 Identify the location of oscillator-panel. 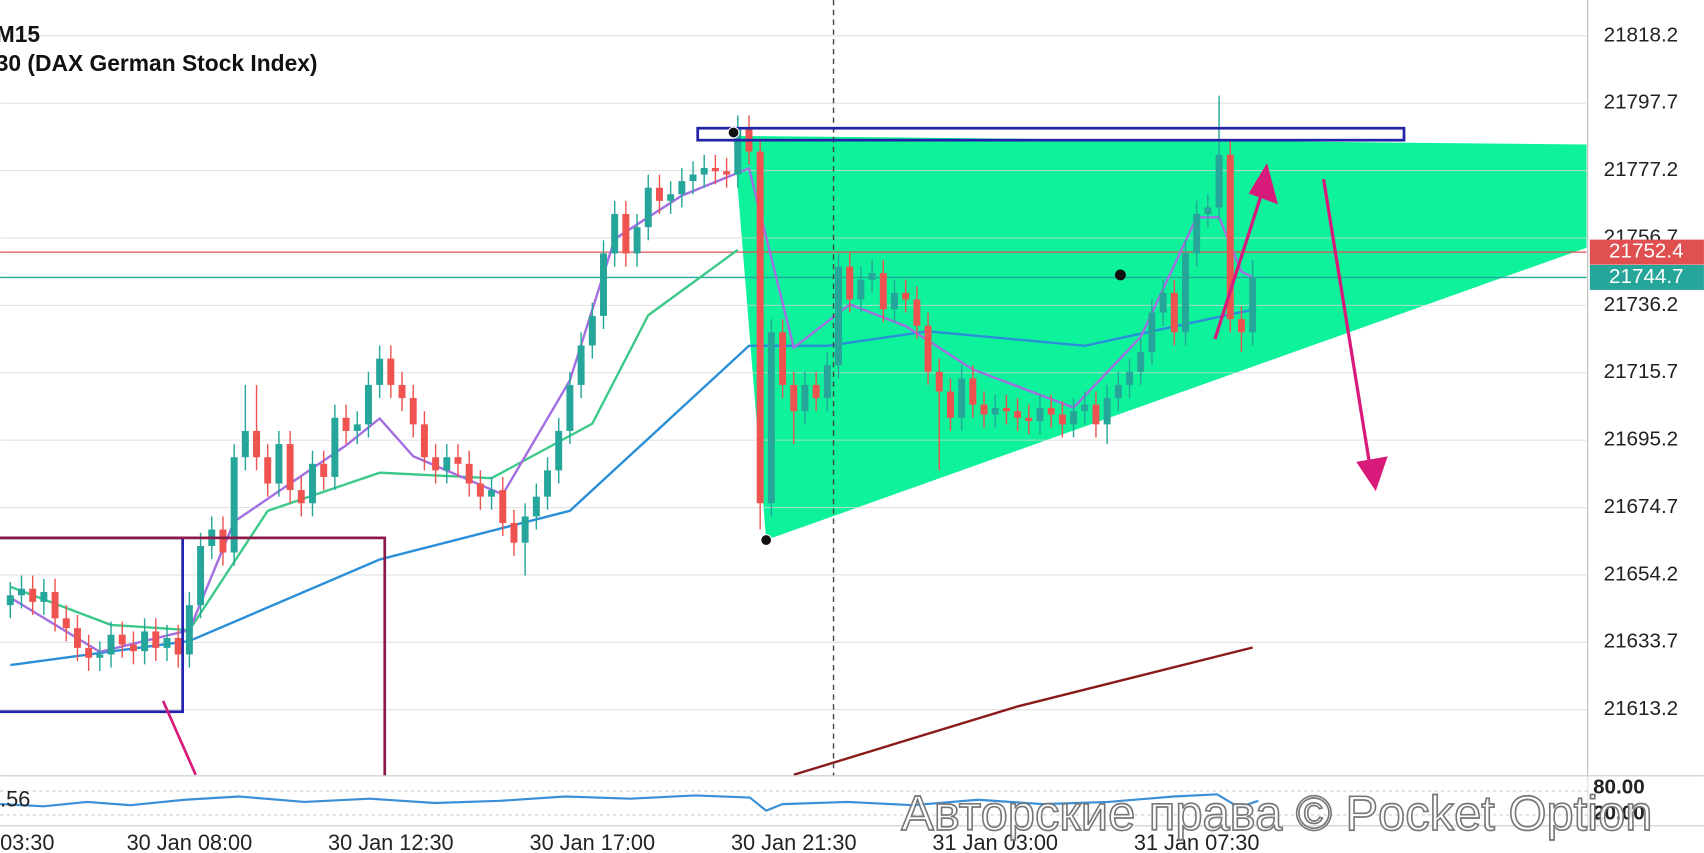
(794, 800).